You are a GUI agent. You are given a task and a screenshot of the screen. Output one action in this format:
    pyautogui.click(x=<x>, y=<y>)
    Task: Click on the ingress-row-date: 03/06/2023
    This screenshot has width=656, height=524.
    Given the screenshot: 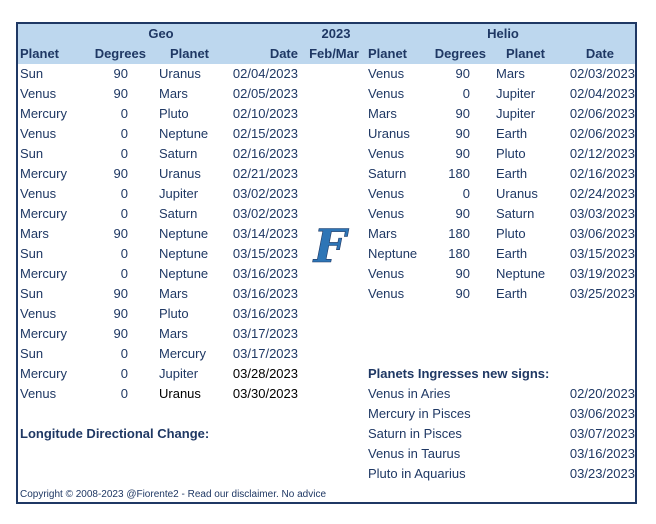 What is the action you would take?
    pyautogui.click(x=602, y=413)
    